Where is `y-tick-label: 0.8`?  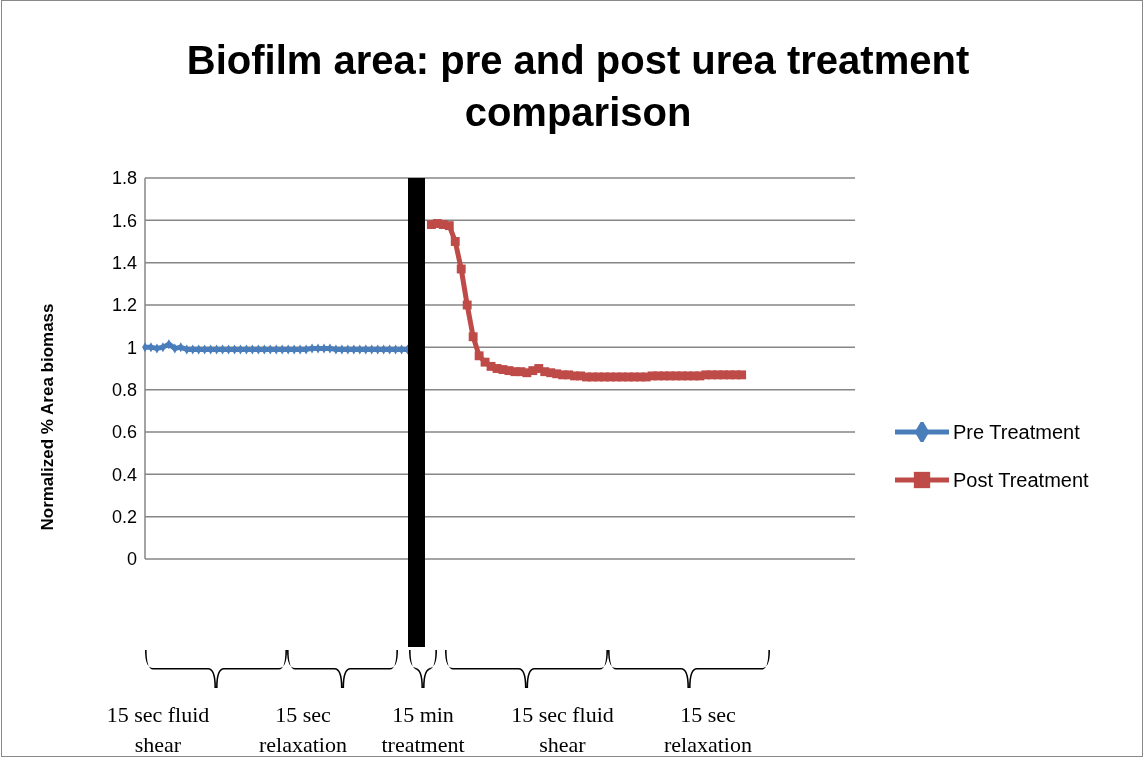
y-tick-label: 0.8 is located at coordinates (124, 390).